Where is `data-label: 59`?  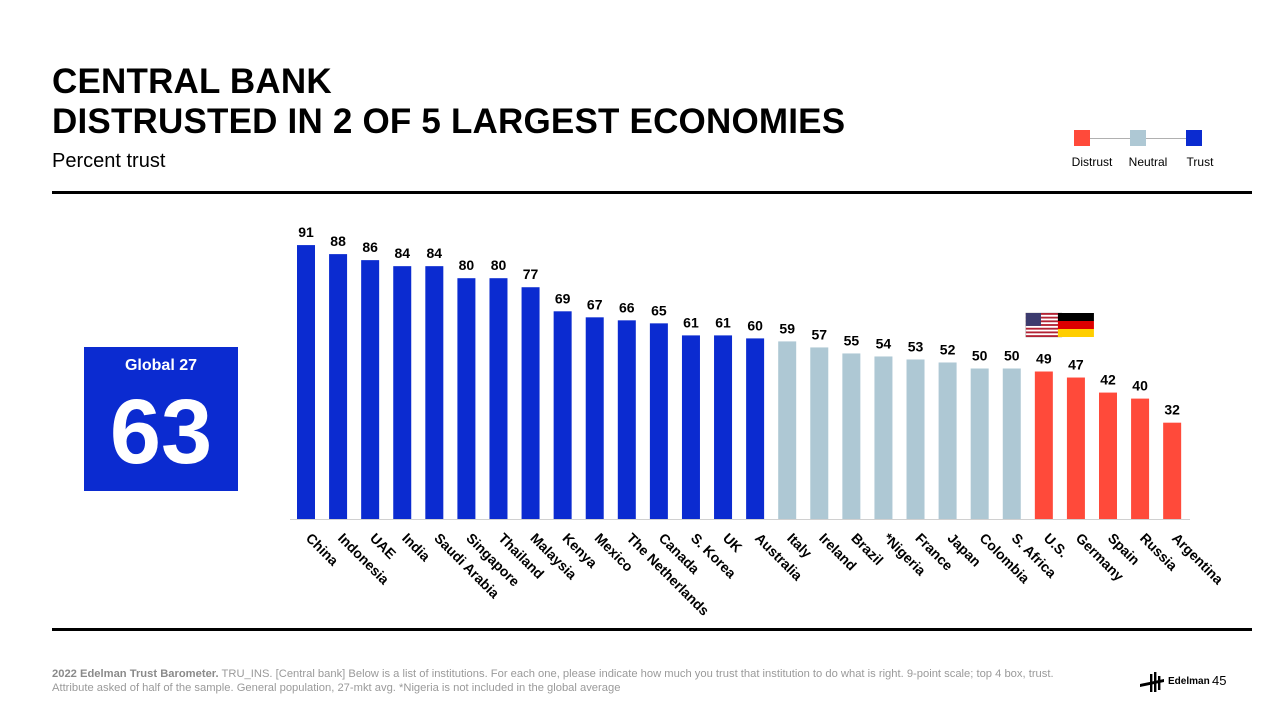 data-label: 59 is located at coordinates (787, 328).